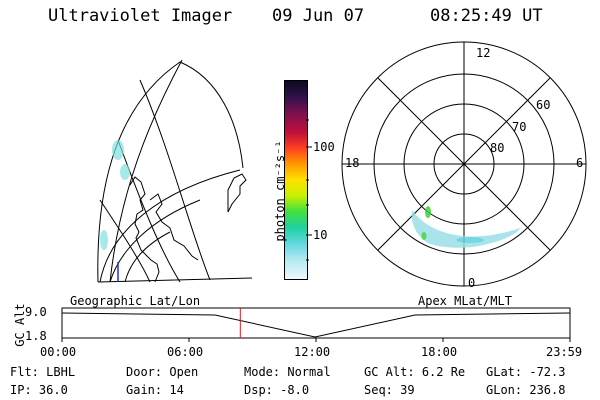 This screenshot has width=600, height=400. I want to click on lat-label-70: 70, so click(519, 127).